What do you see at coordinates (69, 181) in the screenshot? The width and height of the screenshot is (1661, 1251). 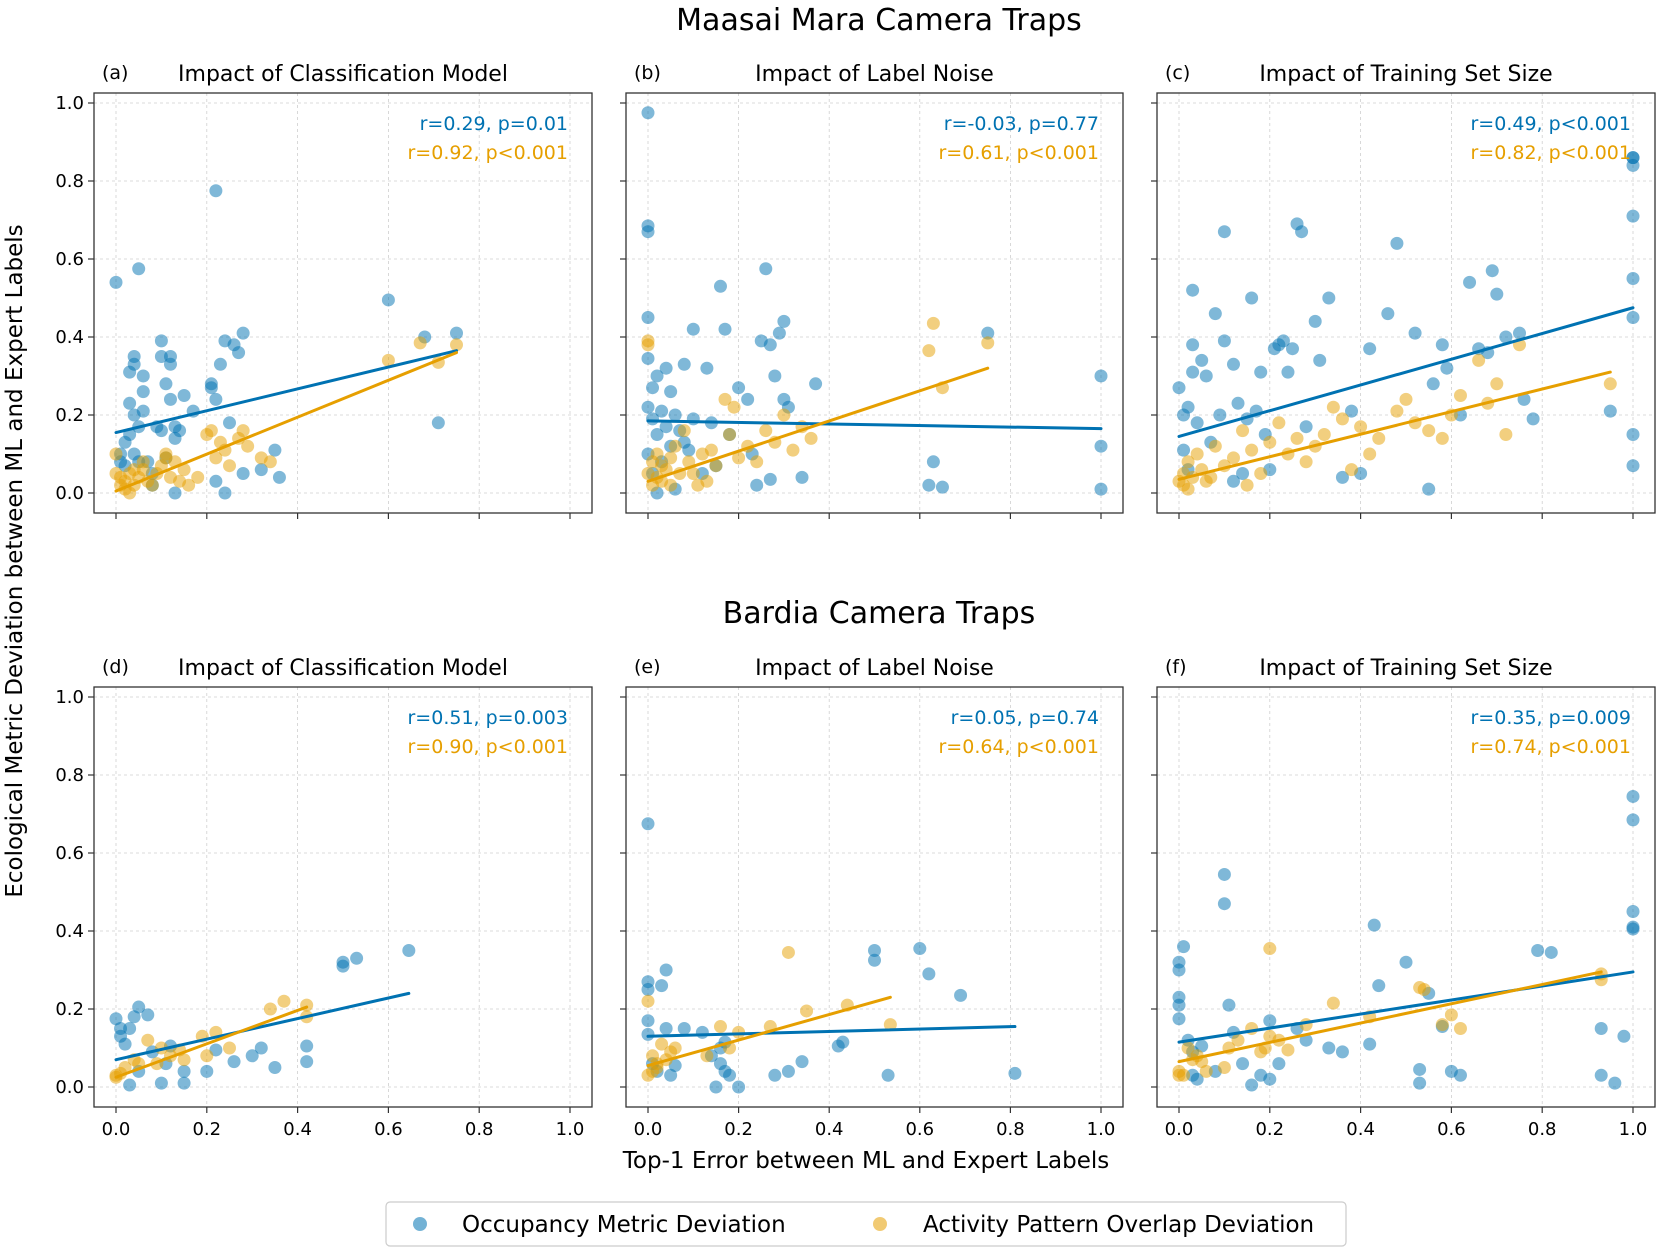 I see `y-tick-label: 0.8` at bounding box center [69, 181].